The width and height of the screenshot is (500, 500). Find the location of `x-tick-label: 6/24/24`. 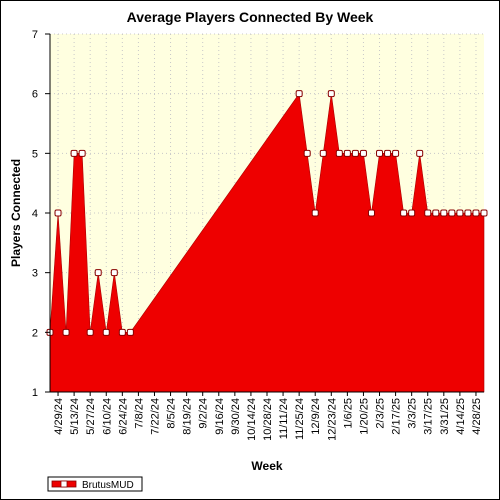

x-tick-label: 6/24/24 is located at coordinates (123, 416).